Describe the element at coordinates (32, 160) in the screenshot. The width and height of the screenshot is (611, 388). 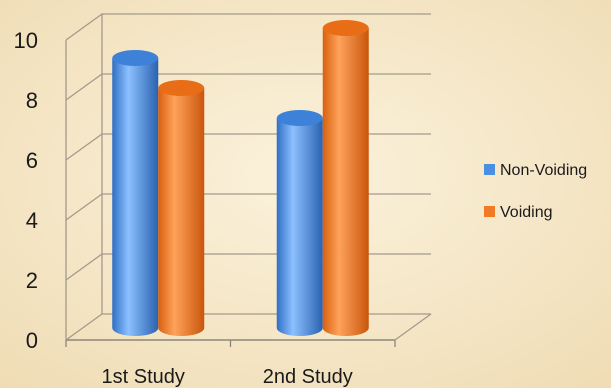
I see `y-tick-label: 6` at that location.